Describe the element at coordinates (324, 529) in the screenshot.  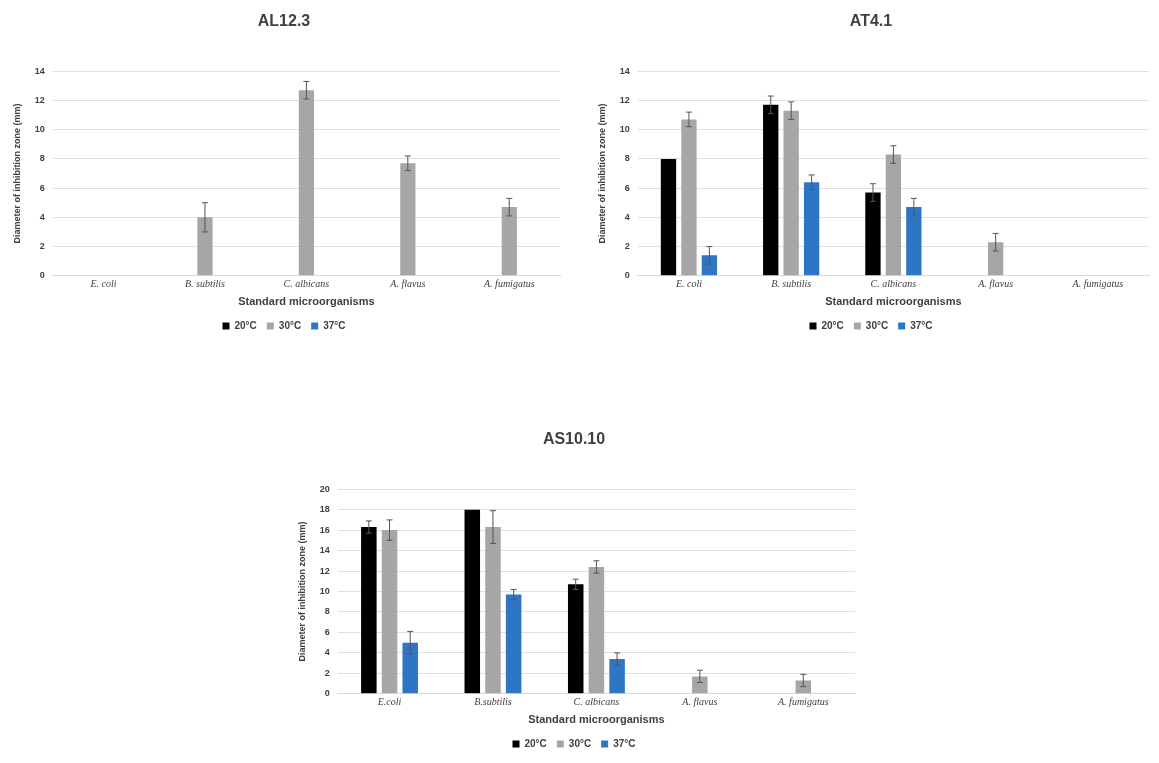
I see `y-tick-label: 16` at that location.